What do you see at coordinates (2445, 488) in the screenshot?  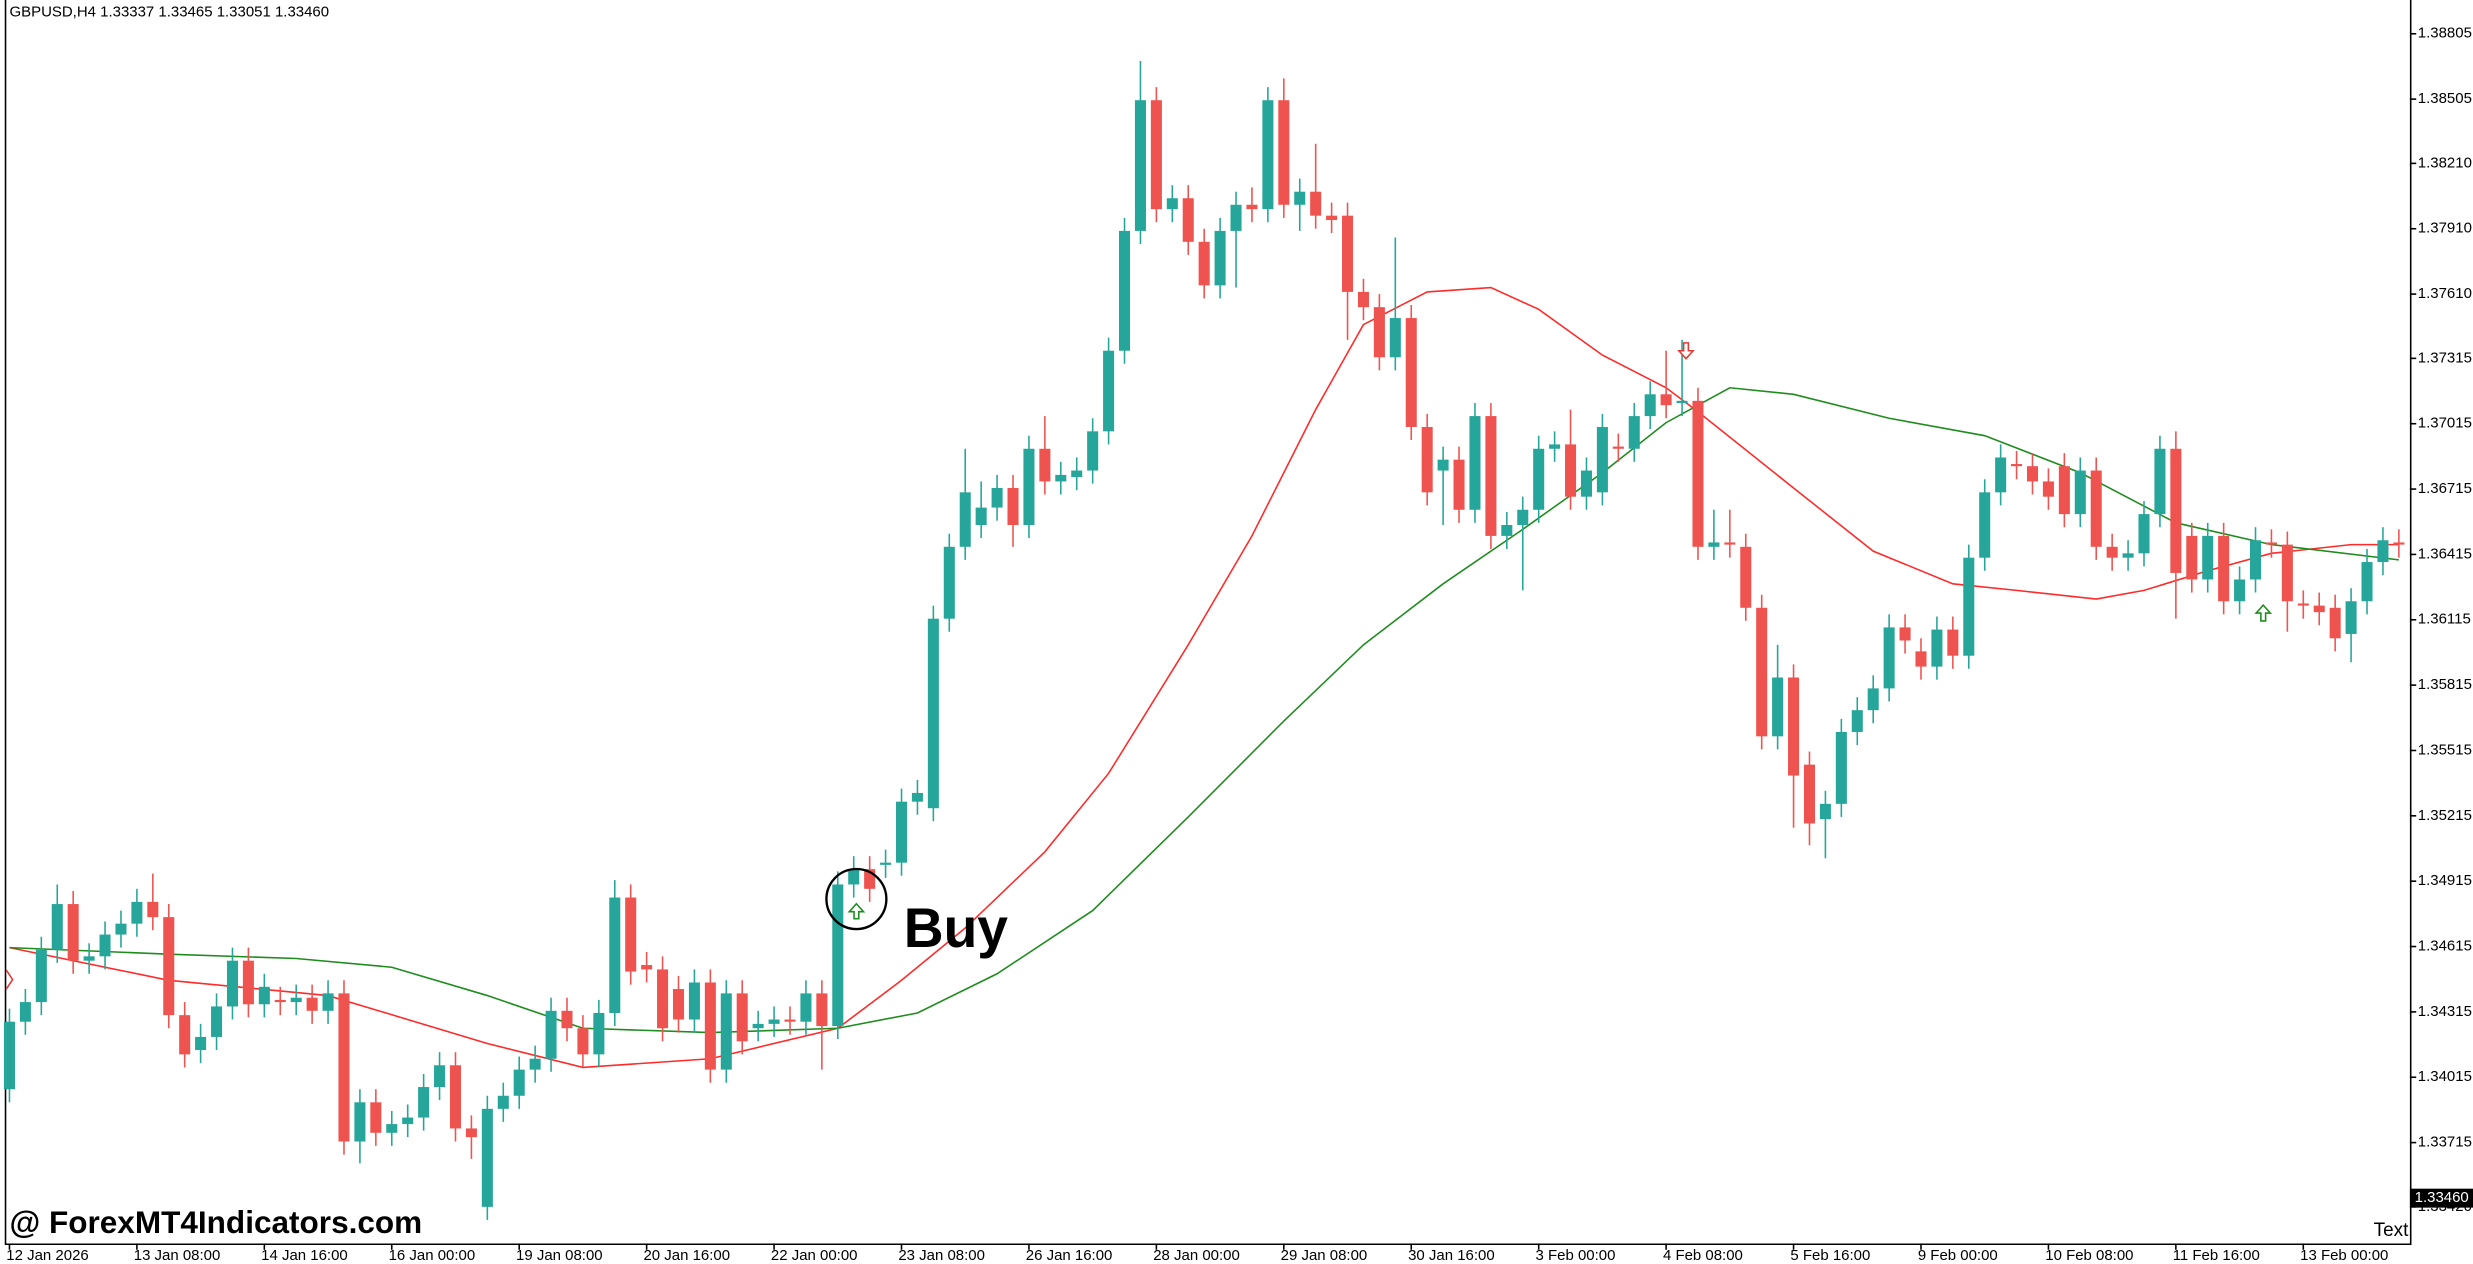 I see `y-tick-label: 1.36715` at bounding box center [2445, 488].